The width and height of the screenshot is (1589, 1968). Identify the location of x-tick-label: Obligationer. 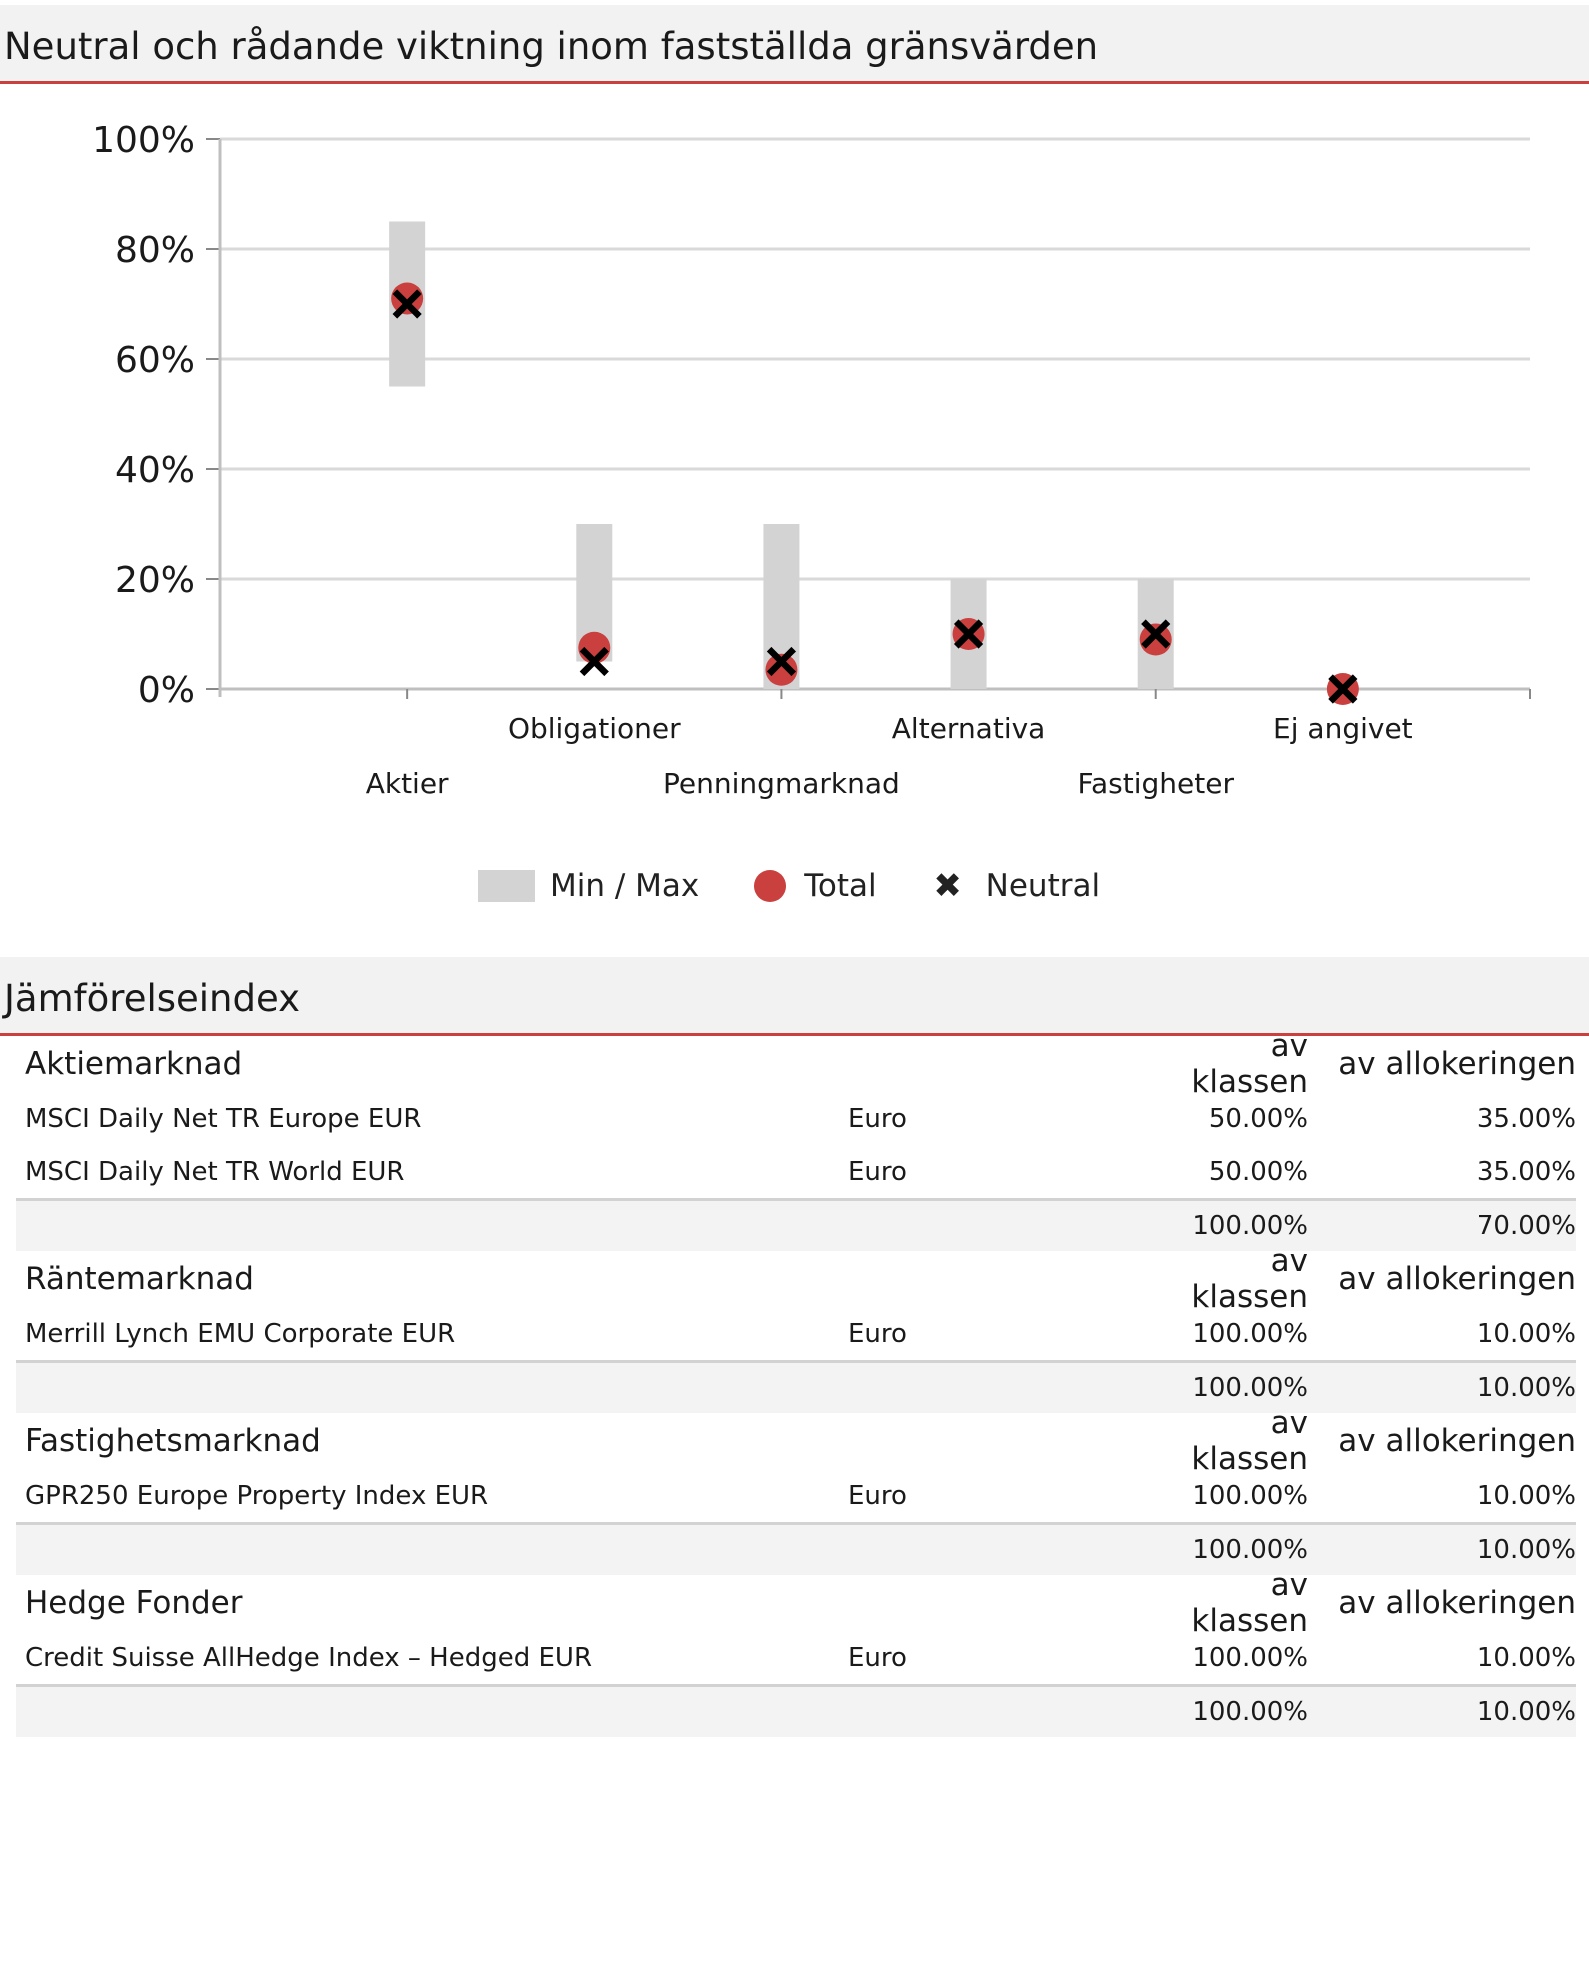
(594, 728).